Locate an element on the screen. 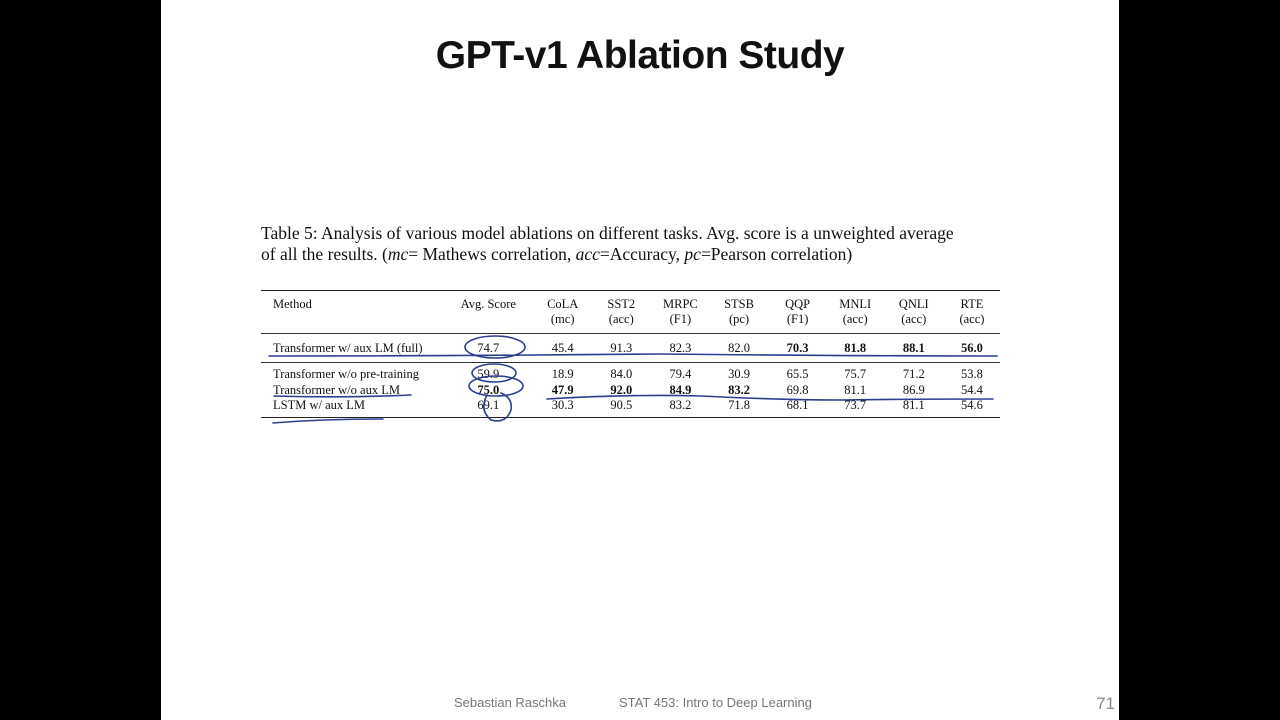 The width and height of the screenshot is (1280, 720). table-cell: 56.0 is located at coordinates (971, 348).